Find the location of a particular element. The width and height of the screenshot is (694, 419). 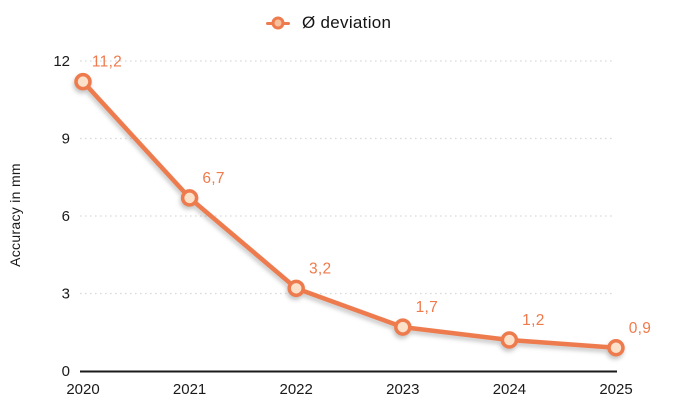

data-point-label-2021: 6,7 is located at coordinates (213, 178).